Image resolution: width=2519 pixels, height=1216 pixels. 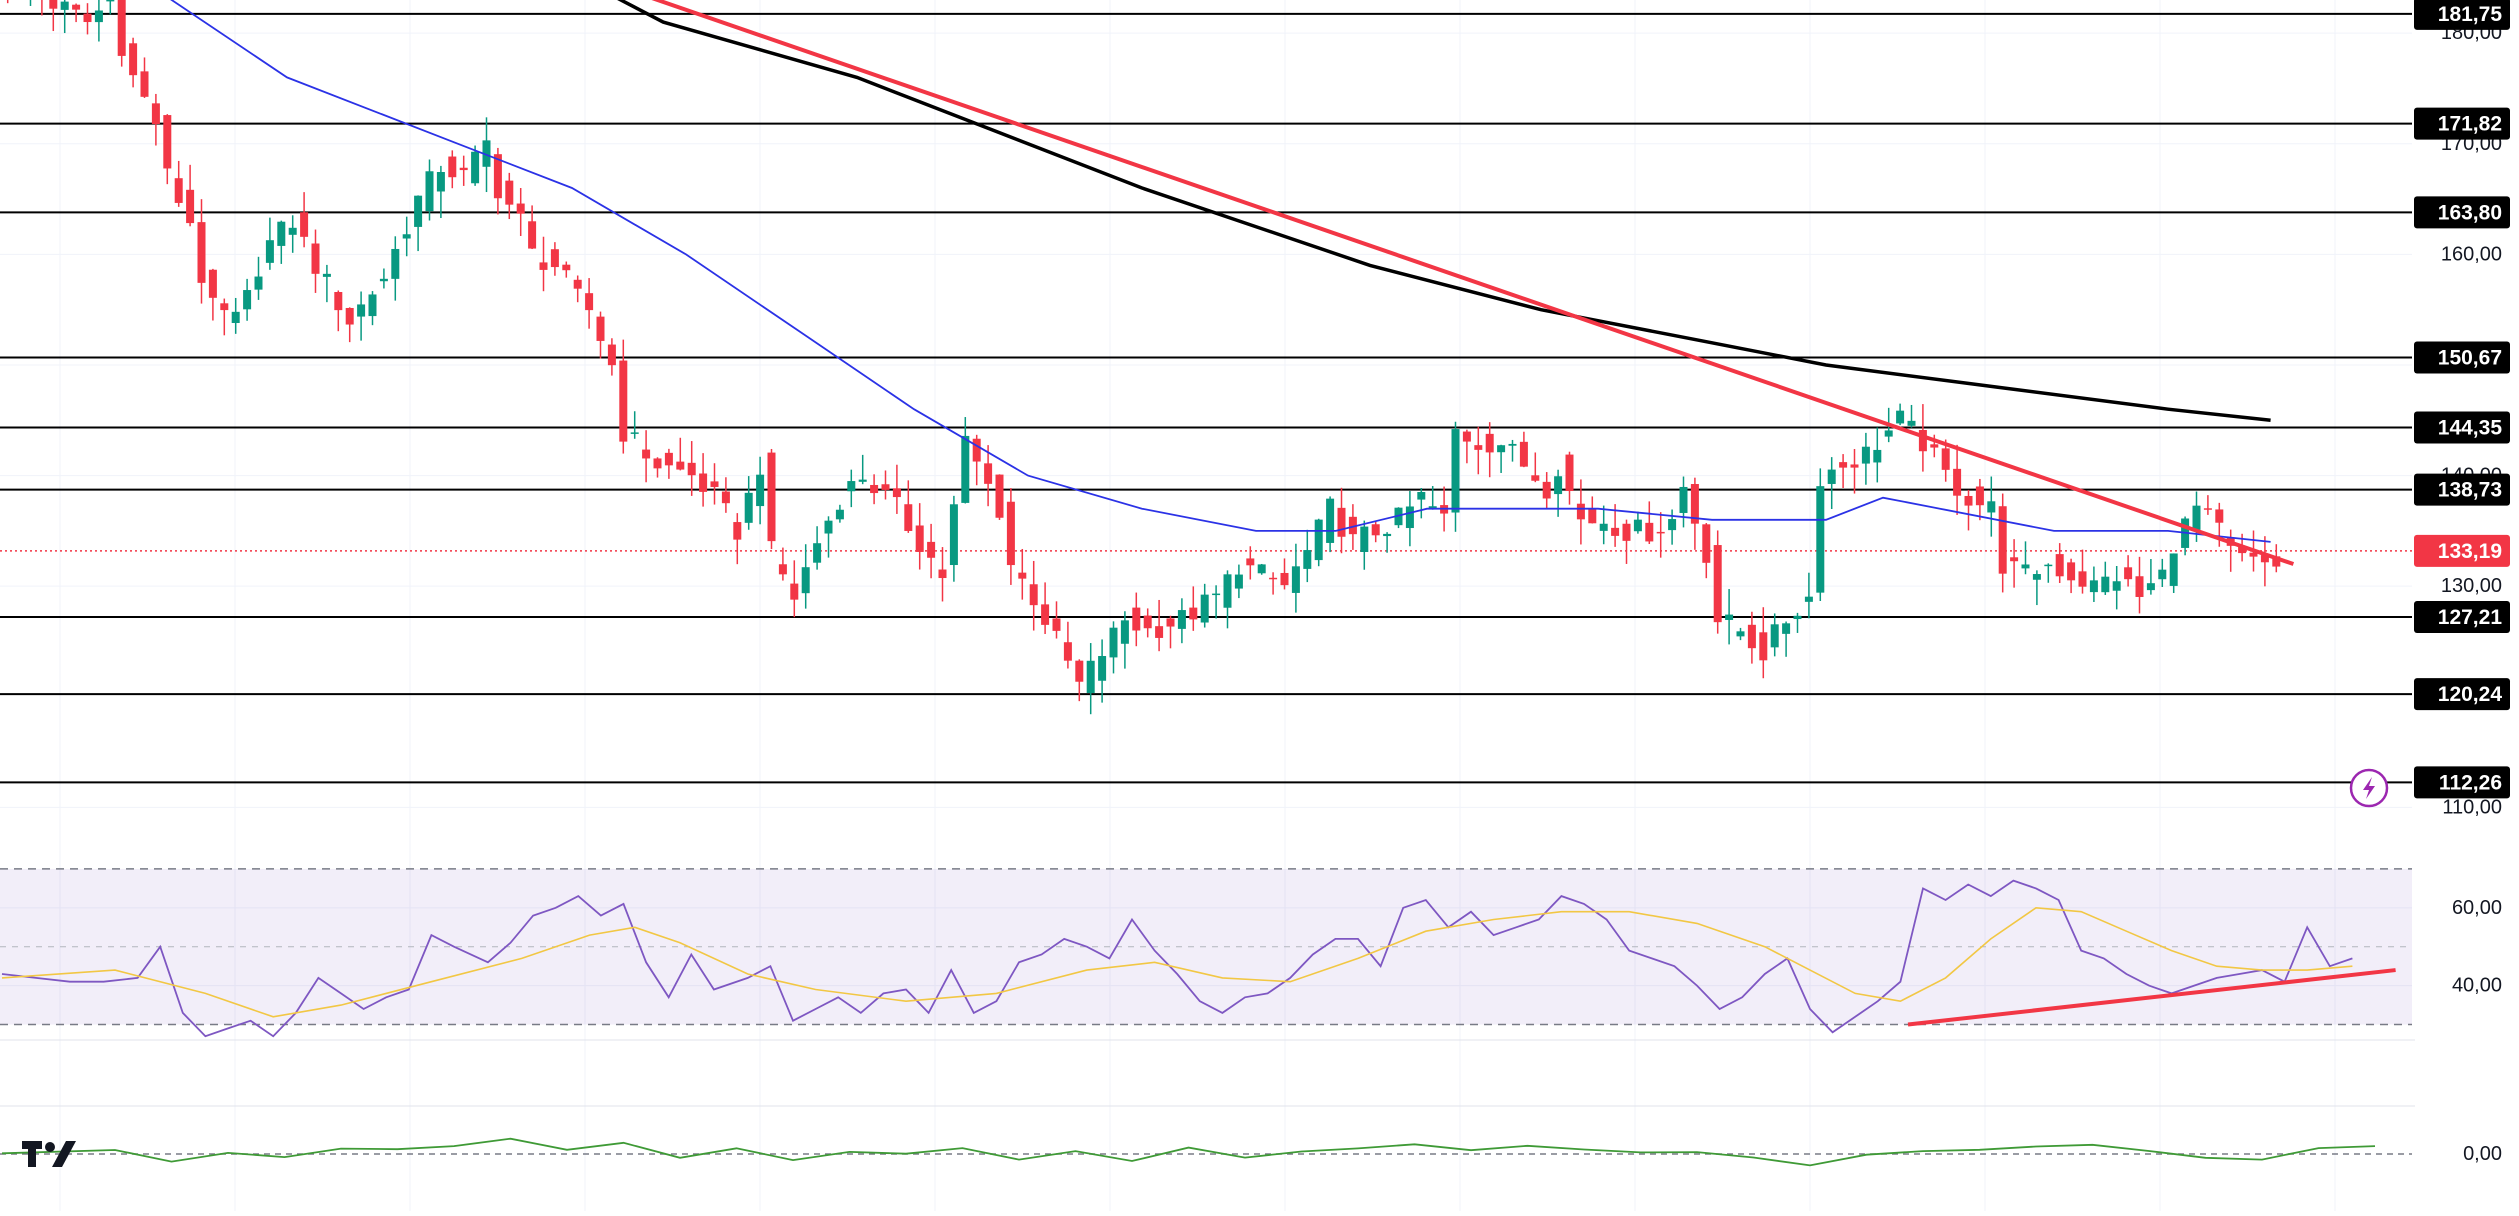 I want to click on level-price-label: 163,80, so click(x=2462, y=212).